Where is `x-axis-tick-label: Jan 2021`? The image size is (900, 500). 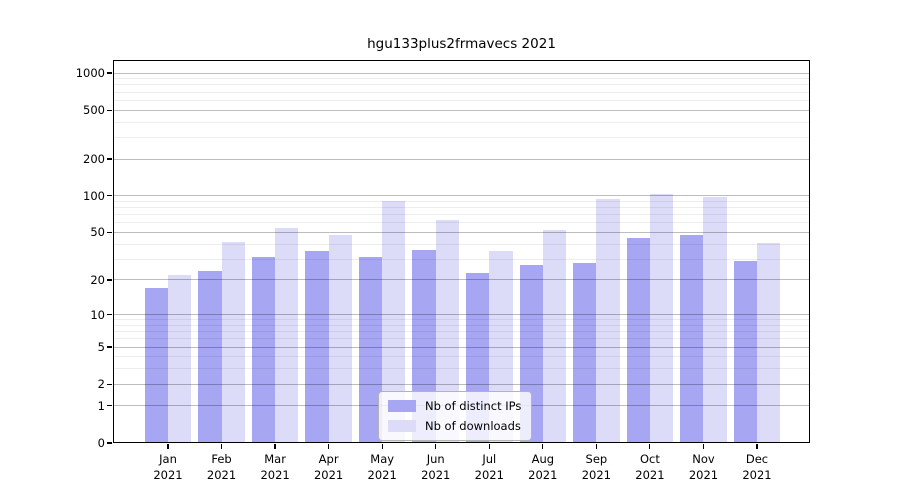 x-axis-tick-label: Jan 2021 is located at coordinates (168, 467).